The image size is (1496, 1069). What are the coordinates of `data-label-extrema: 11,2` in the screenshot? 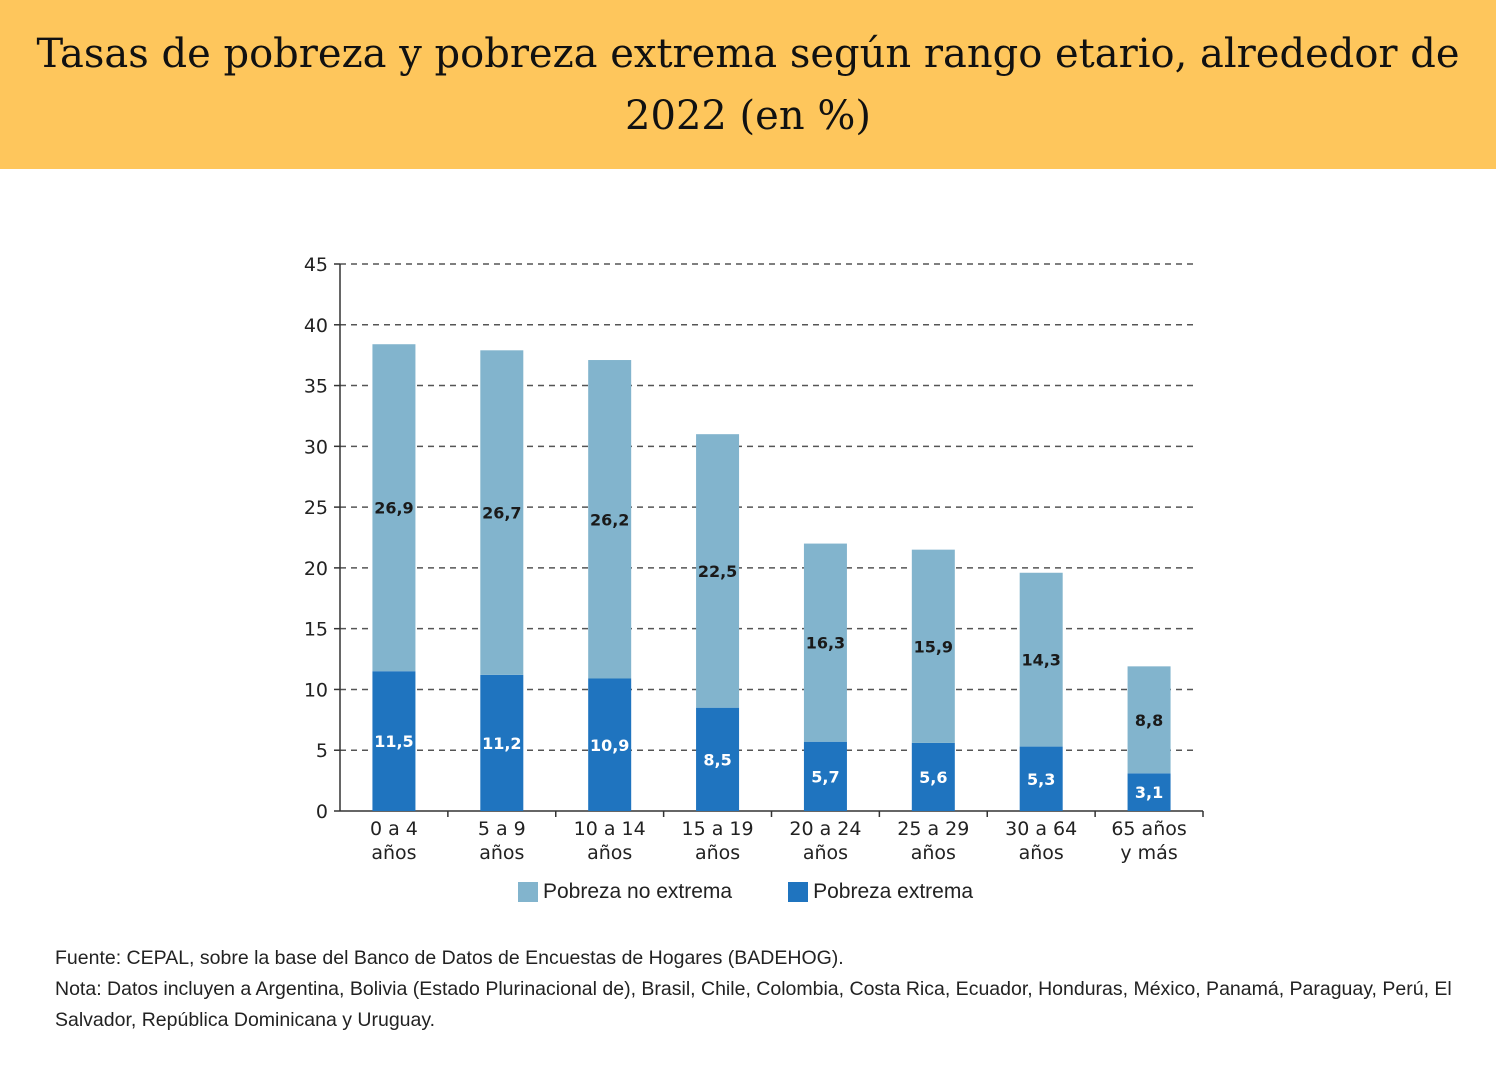 It's located at (501, 743).